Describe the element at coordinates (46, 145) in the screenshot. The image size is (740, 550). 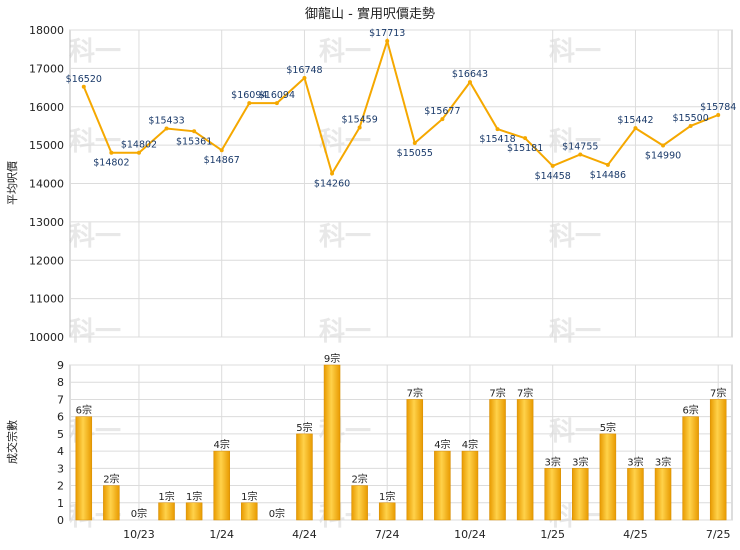
I see `y-tick-label: 15000` at that location.